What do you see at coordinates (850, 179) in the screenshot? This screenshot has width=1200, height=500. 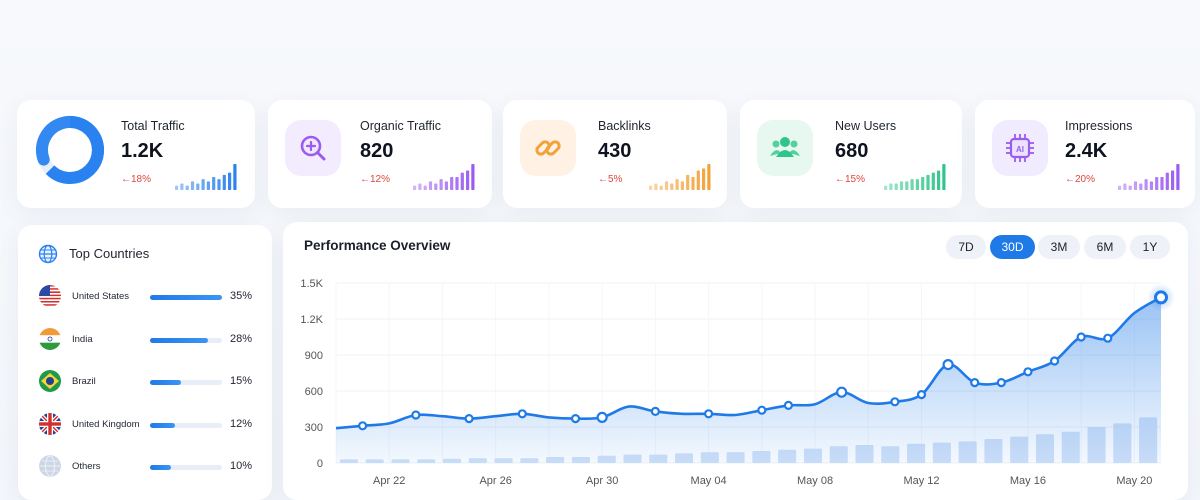 I see `stat-delta: ←15%` at bounding box center [850, 179].